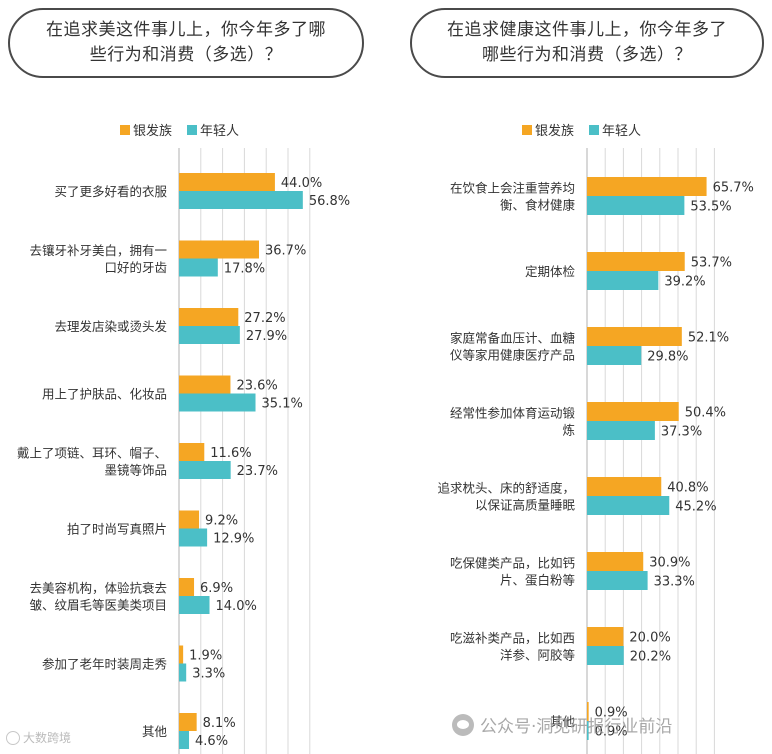  I want to click on category-label: 口好的牙齿, so click(135, 267).